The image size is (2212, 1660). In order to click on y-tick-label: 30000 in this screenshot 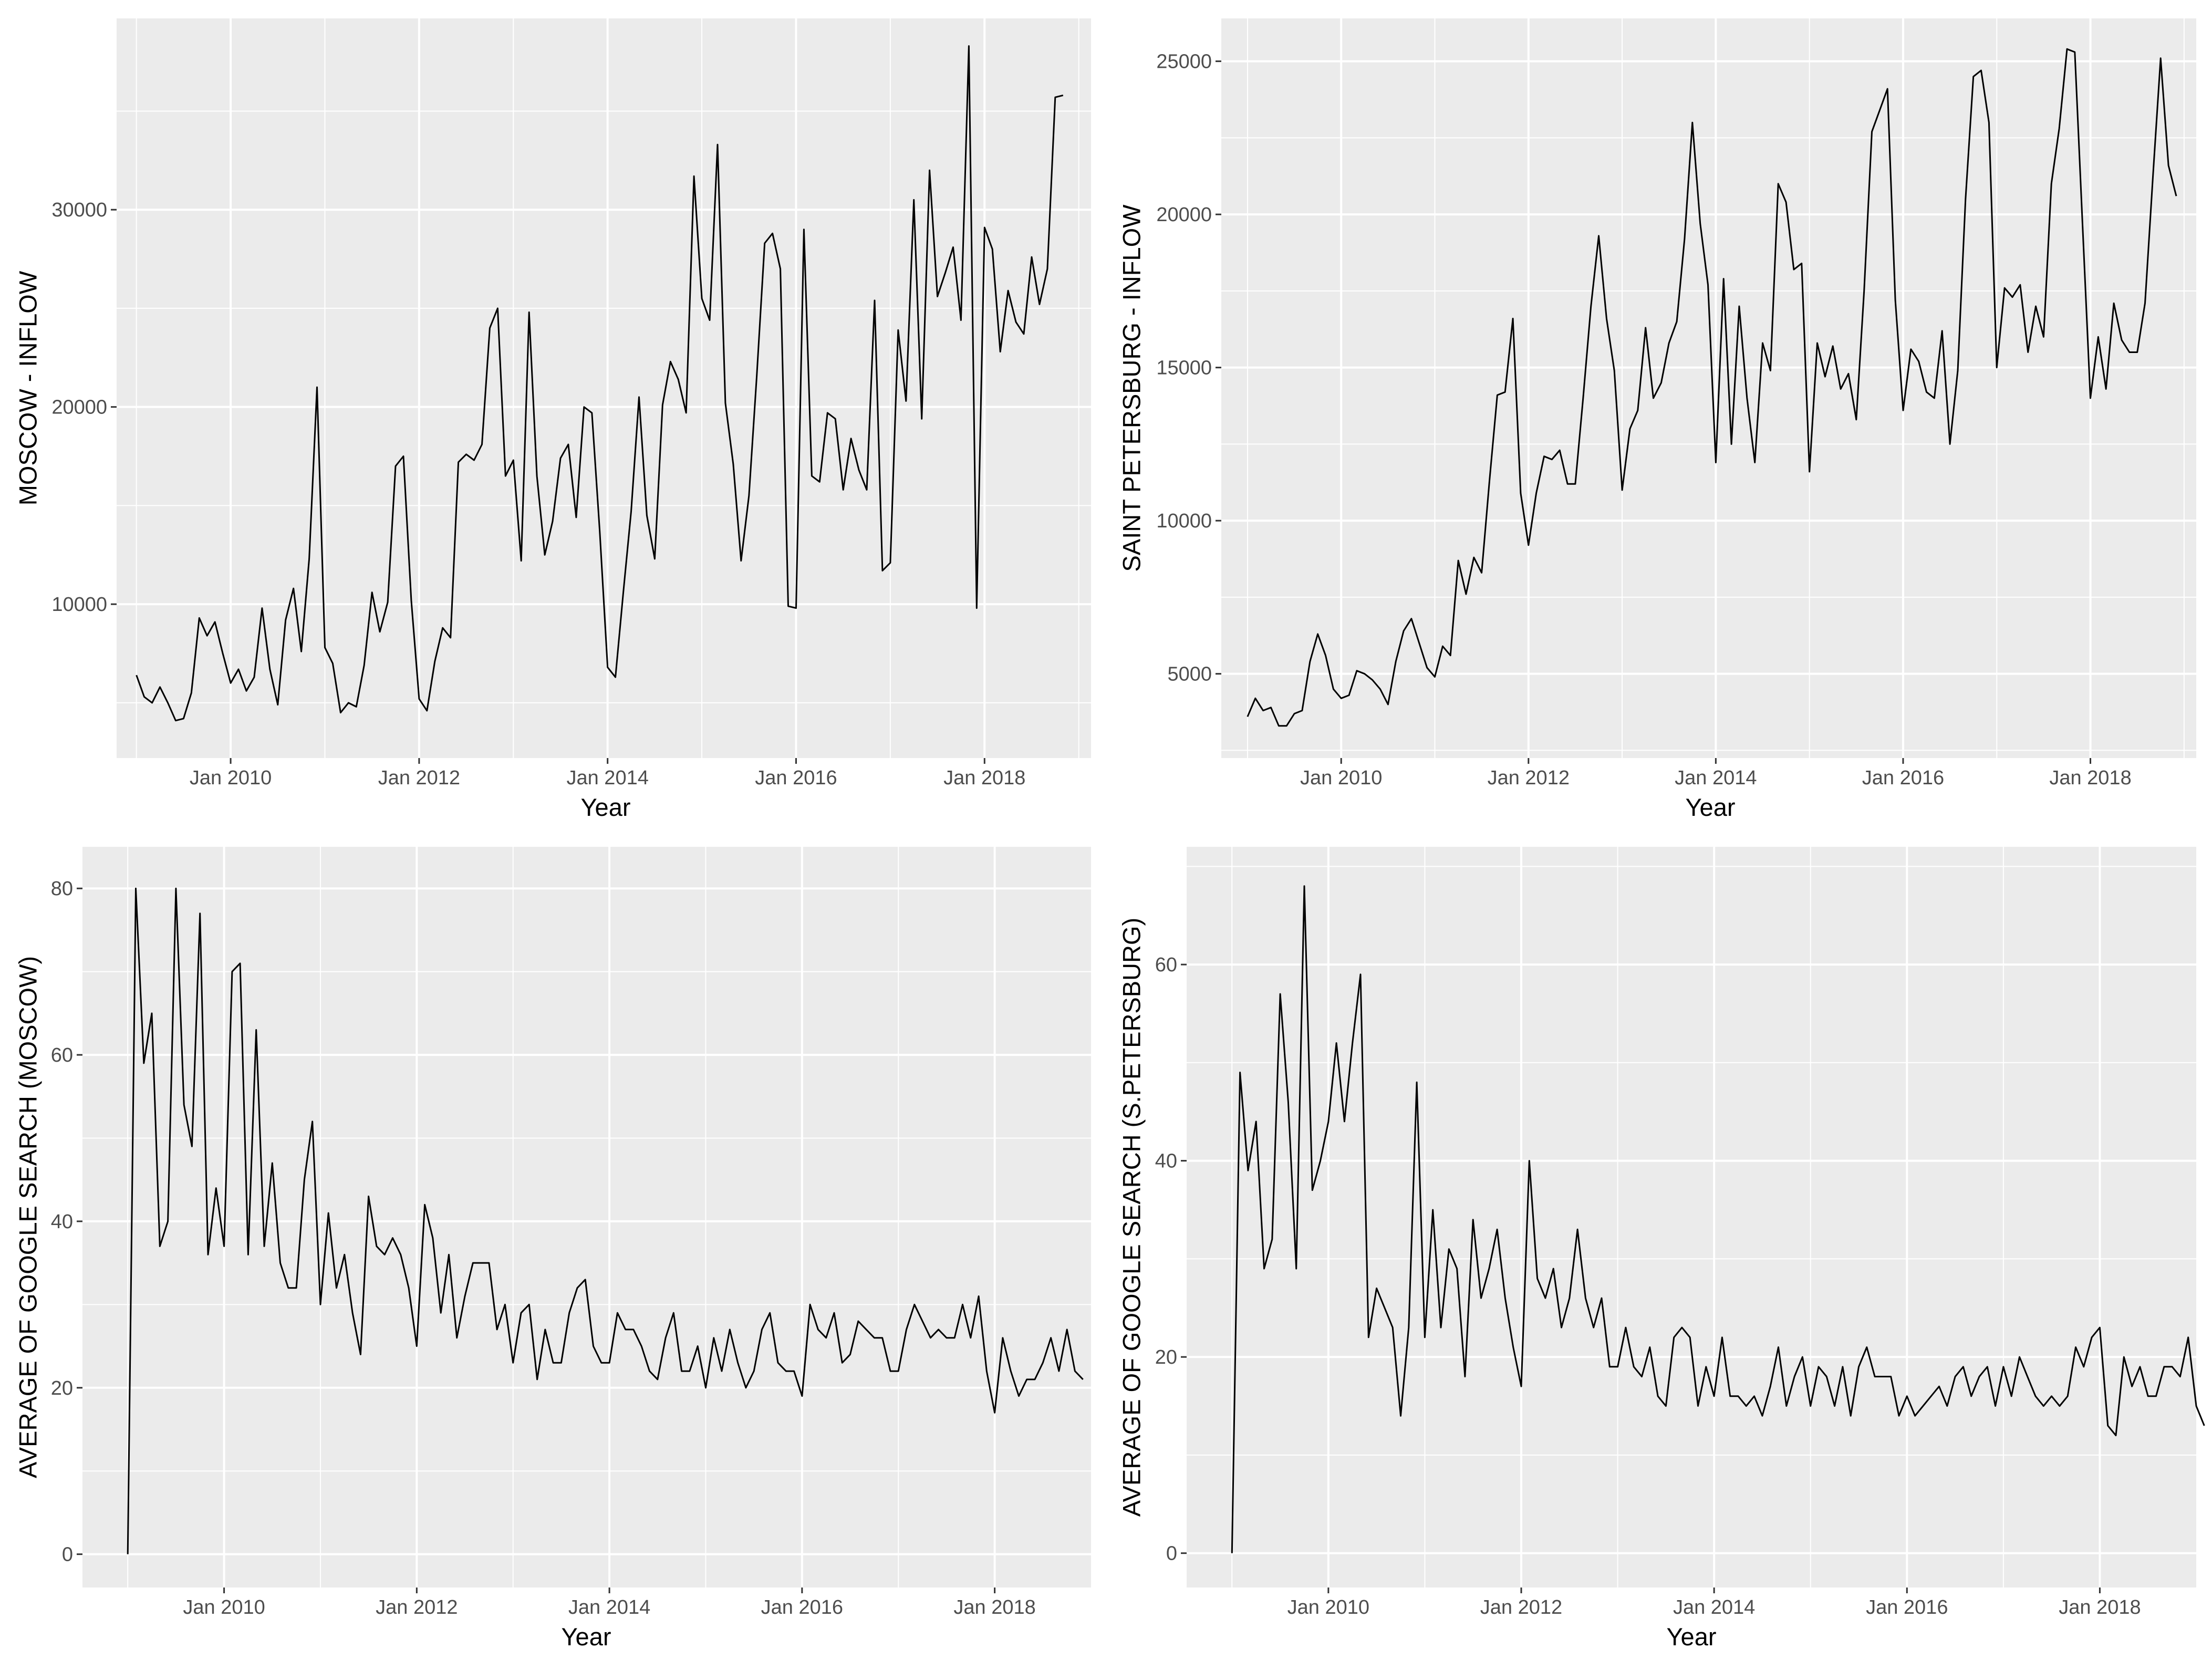, I will do `click(79, 210)`.